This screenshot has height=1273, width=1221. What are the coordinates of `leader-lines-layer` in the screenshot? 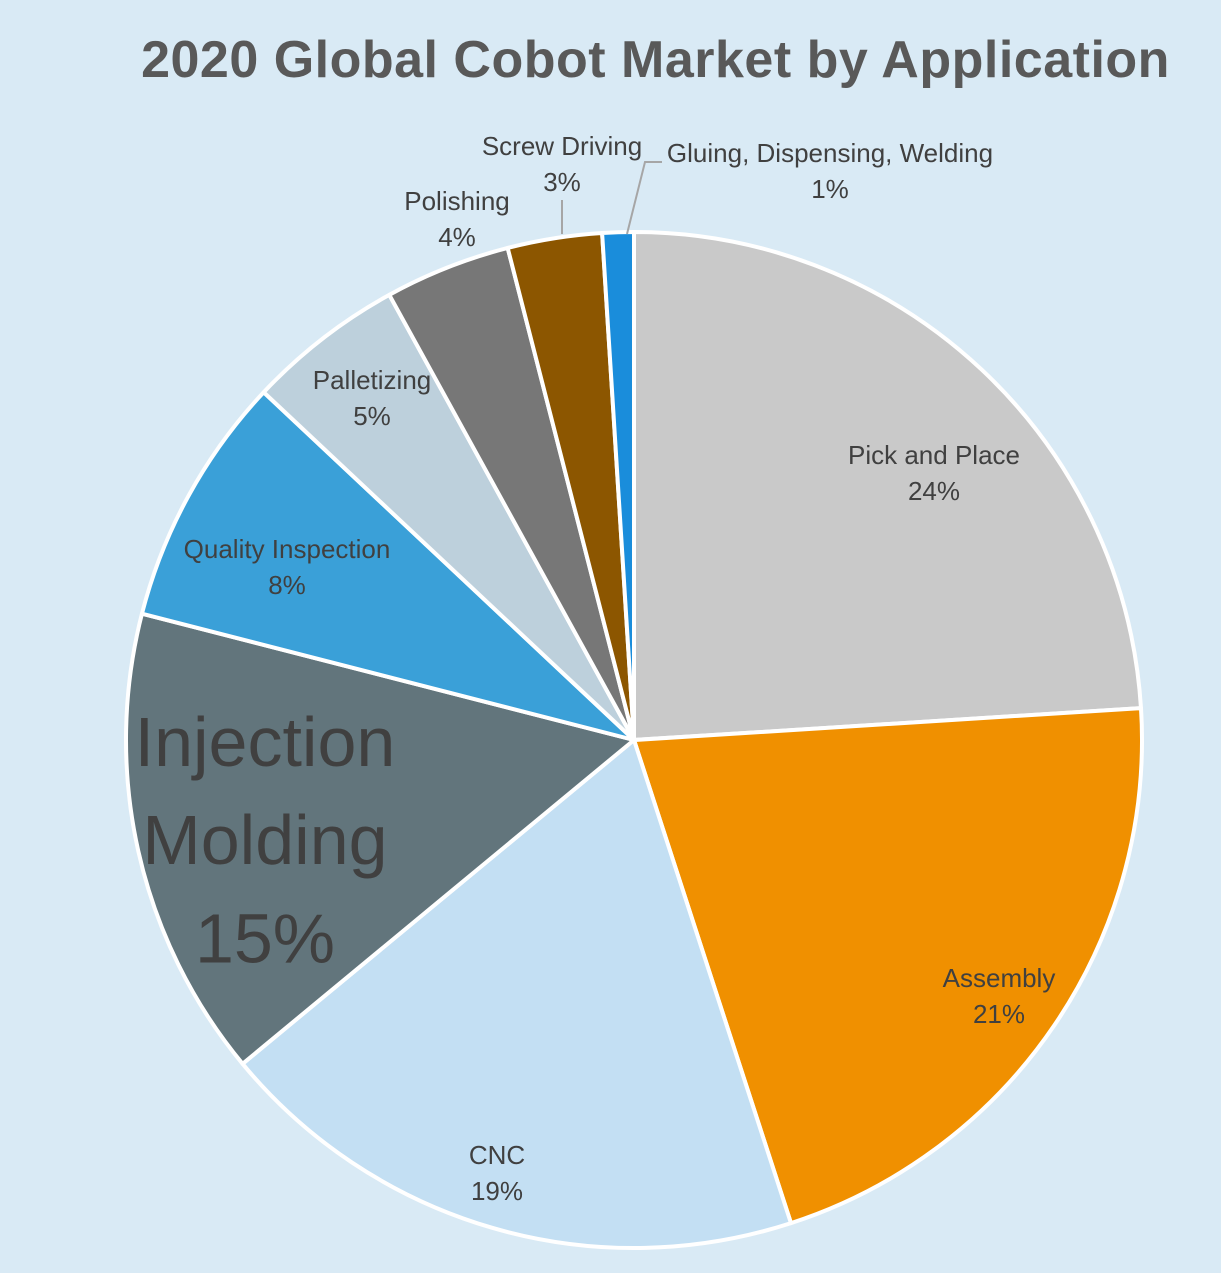 It's located at (611, 198).